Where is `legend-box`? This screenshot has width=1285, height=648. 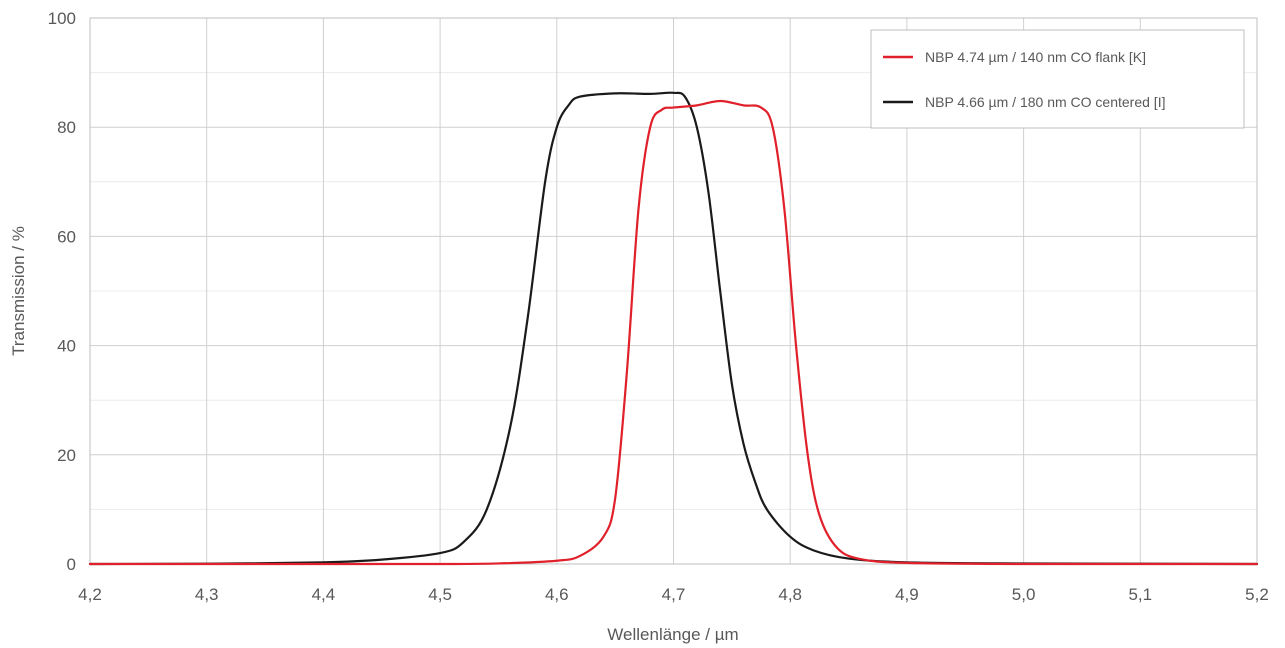 legend-box is located at coordinates (1057, 79).